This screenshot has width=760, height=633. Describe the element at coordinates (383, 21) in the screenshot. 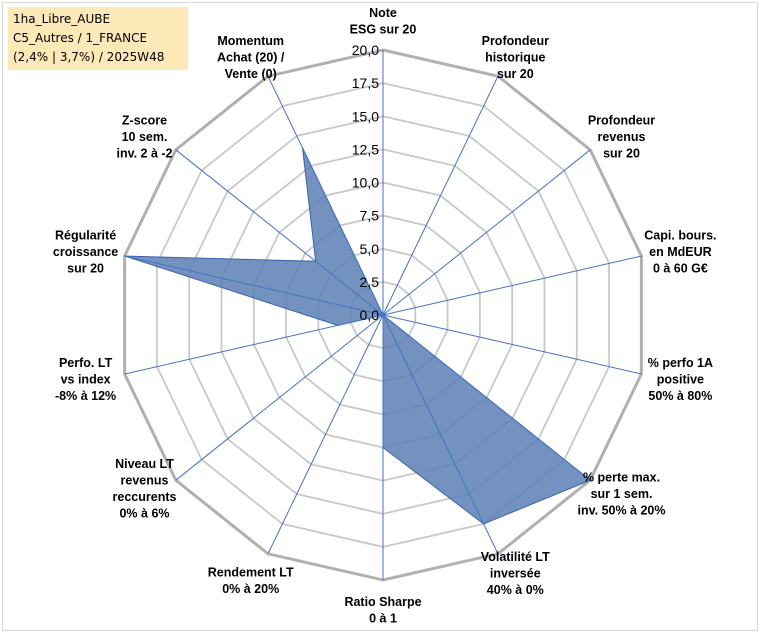

I see `axis-label: Note ESG sur 20` at that location.